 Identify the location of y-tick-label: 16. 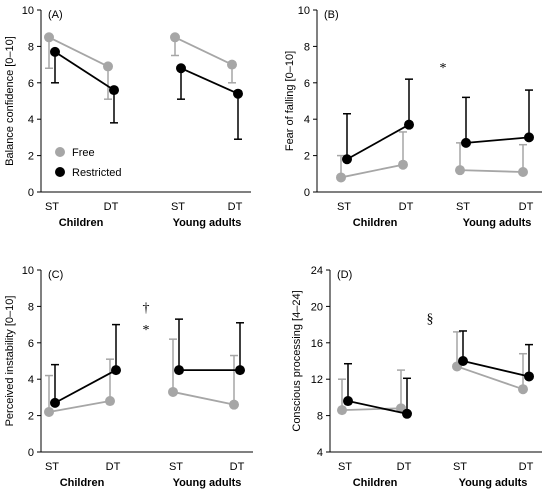
(317, 344).